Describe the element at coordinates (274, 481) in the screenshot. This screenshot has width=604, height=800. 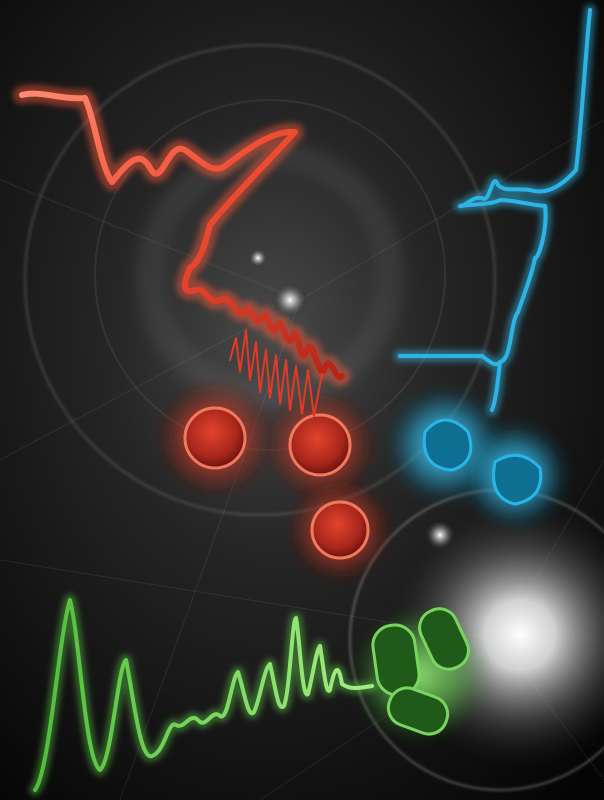
I see `red-spherical-nanoparticles` at that location.